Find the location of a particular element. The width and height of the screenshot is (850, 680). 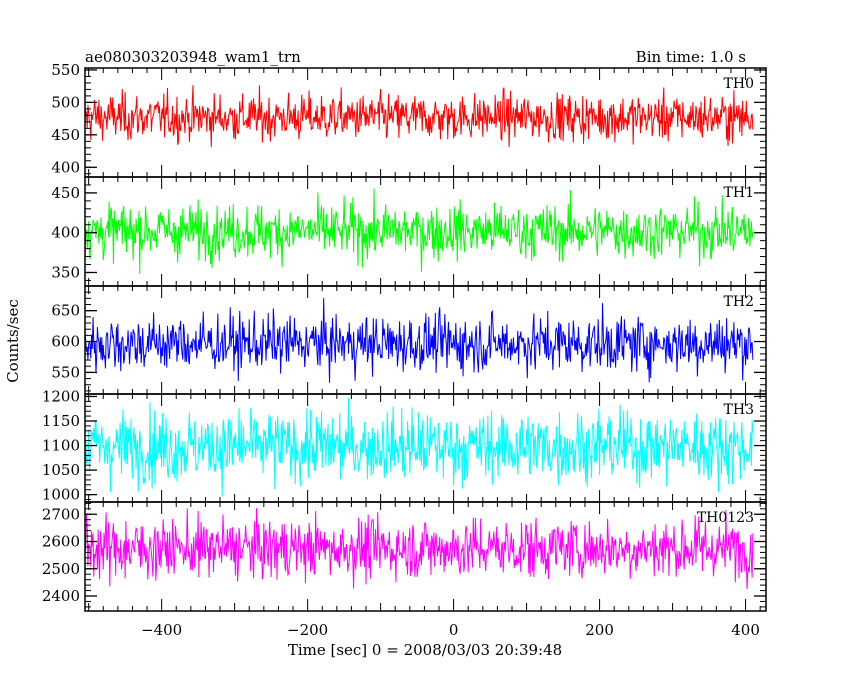

y-tick-label: 1000 is located at coordinates (61, 495).